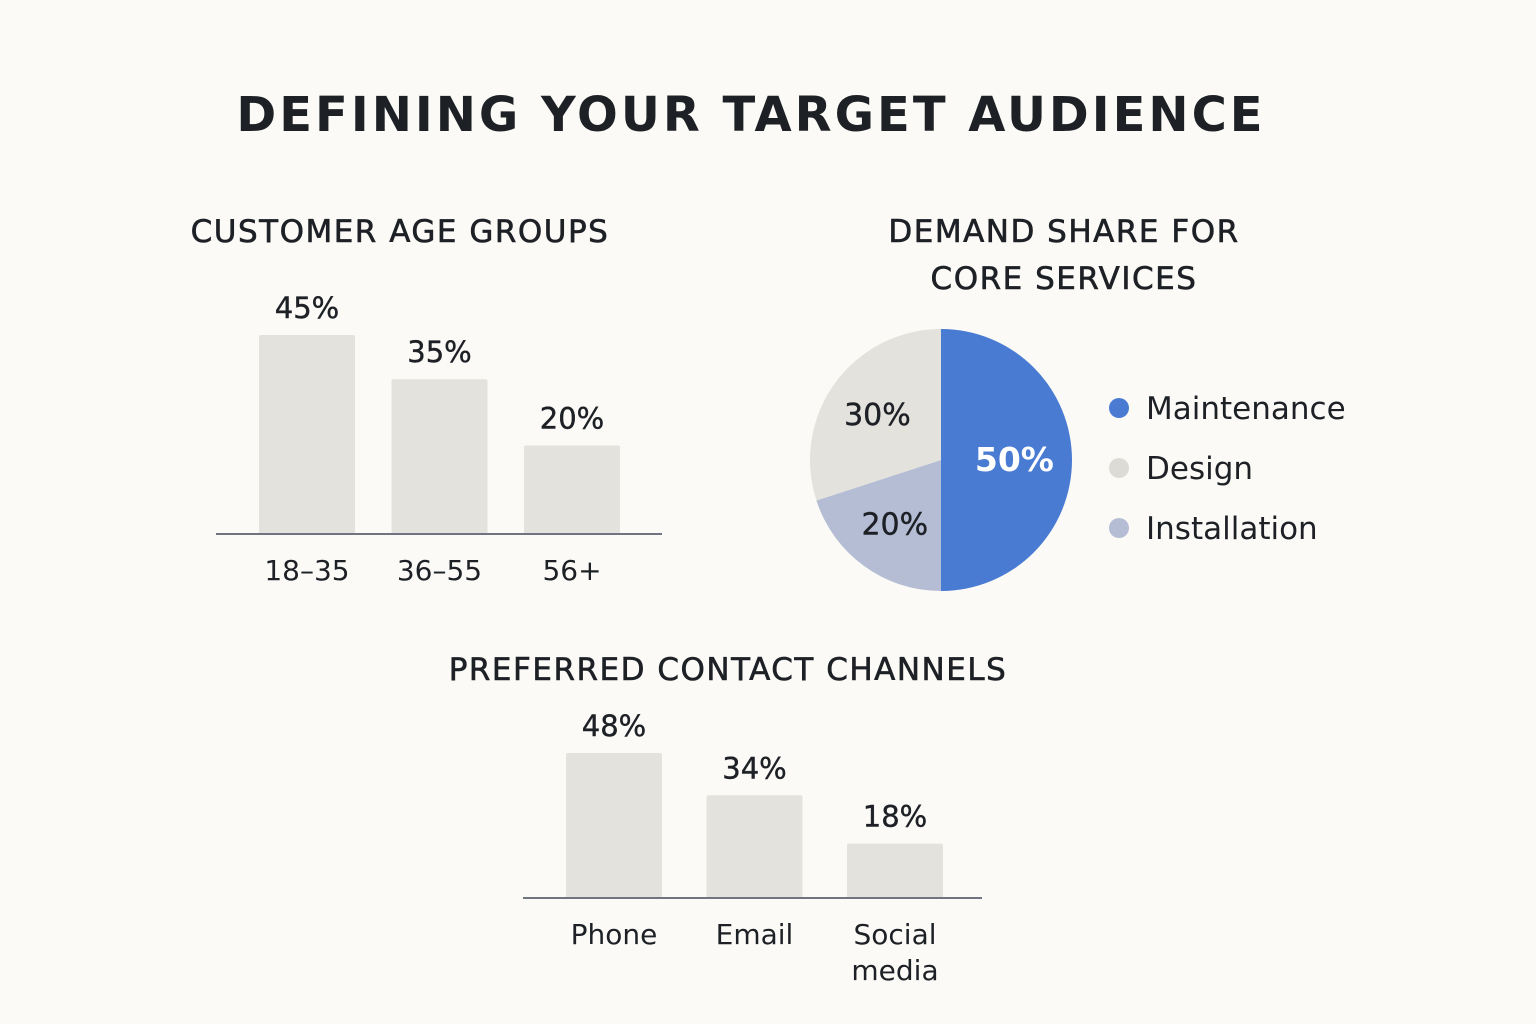  What do you see at coordinates (894, 934) in the screenshot?
I see `contact-tick-label-3-line-1: Social` at bounding box center [894, 934].